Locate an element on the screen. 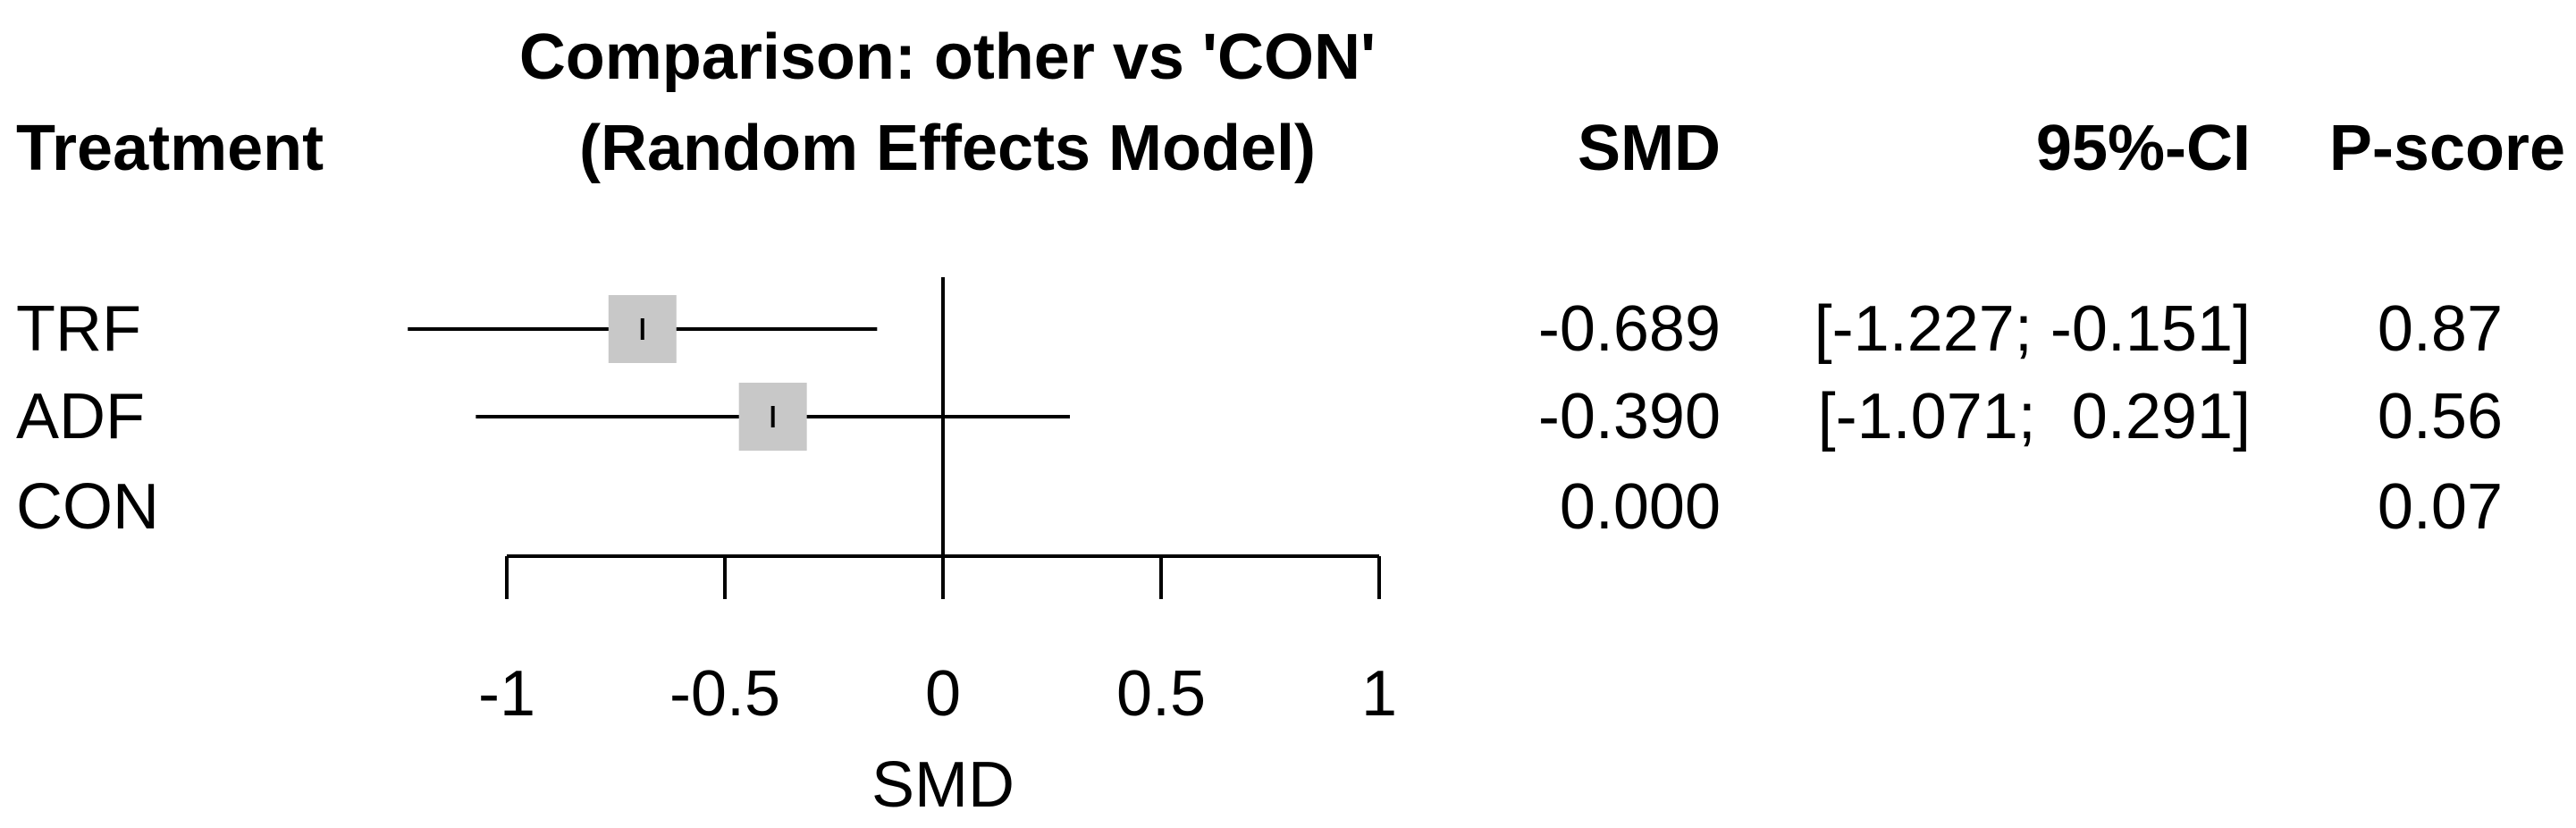 Image resolution: width=2576 pixels, height=828 pixels. pscore-value: 0.07 is located at coordinates (2441, 507).